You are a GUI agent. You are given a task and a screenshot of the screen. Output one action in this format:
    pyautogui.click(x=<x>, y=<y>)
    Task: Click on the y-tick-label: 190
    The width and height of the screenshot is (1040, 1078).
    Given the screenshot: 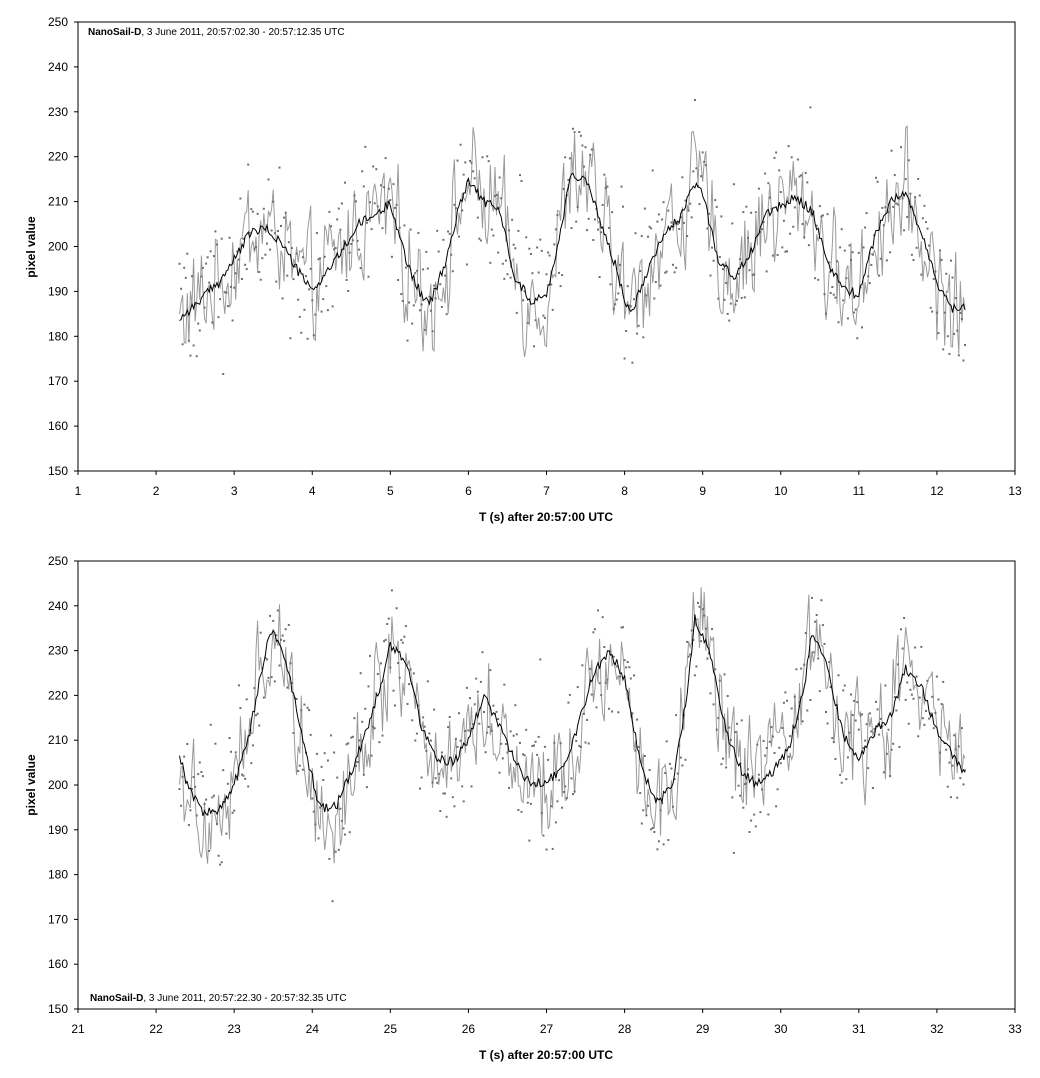 What is the action you would take?
    pyautogui.click(x=58, y=830)
    